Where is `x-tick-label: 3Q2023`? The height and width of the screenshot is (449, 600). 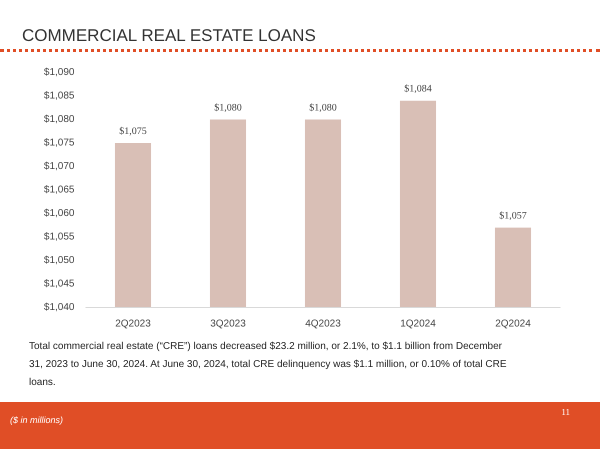 x-tick-label: 3Q2023 is located at coordinates (228, 324).